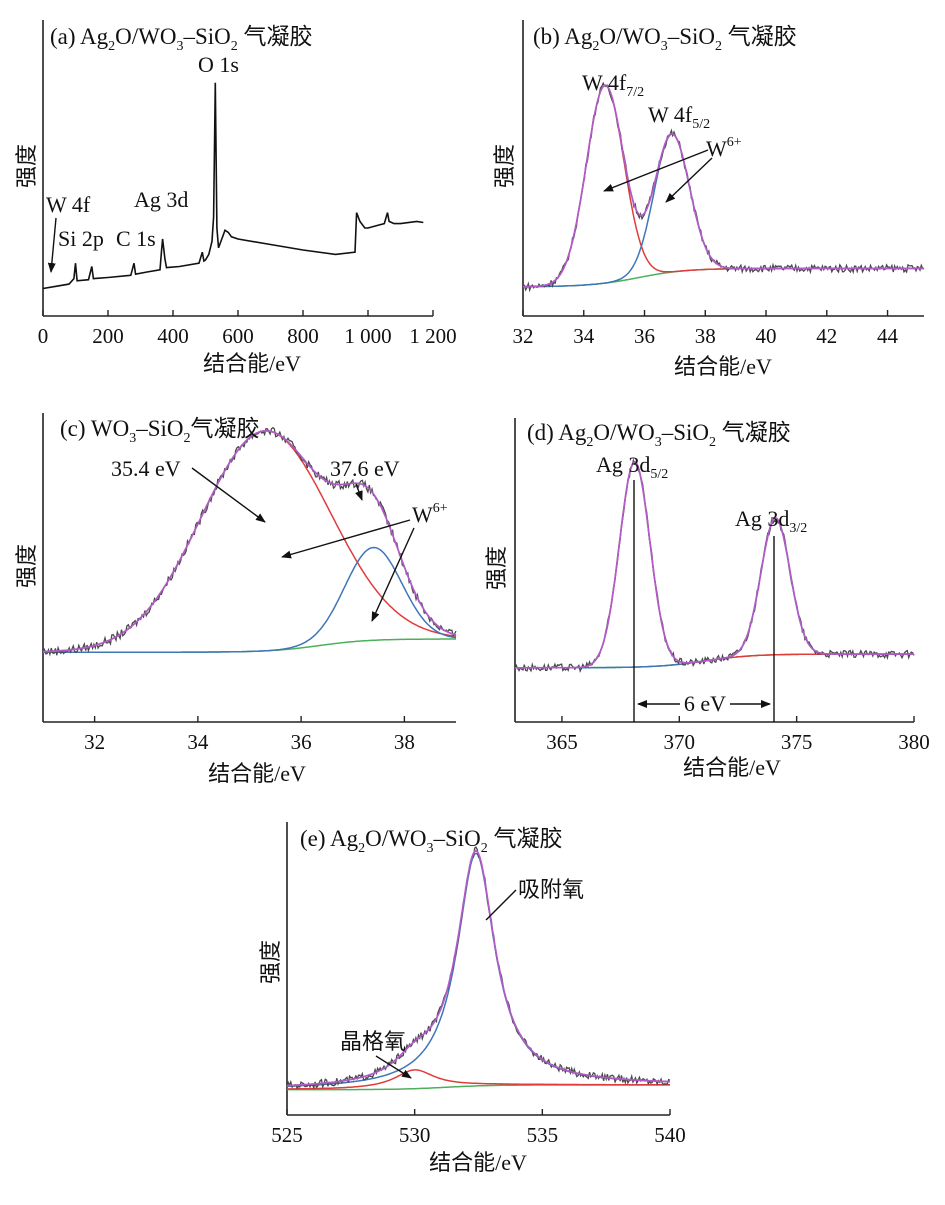 This screenshot has width=945, height=1205. I want to click on panel-c-ylabel: 强度, so click(26, 566).